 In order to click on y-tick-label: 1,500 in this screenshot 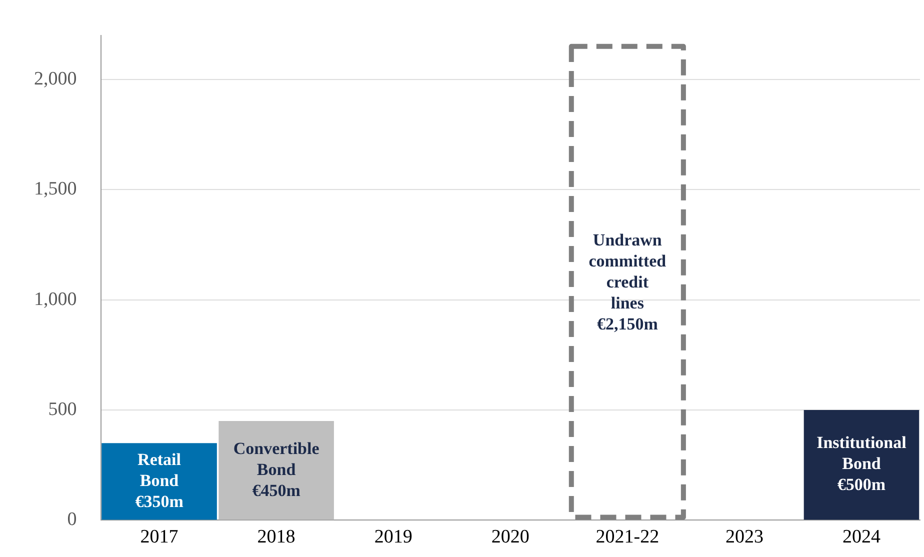, I will do `click(55, 189)`.